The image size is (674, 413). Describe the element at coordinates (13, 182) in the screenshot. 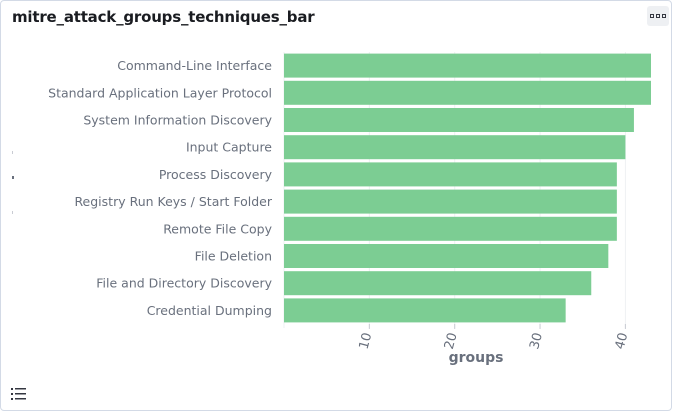

I see `y-axis-marks` at that location.